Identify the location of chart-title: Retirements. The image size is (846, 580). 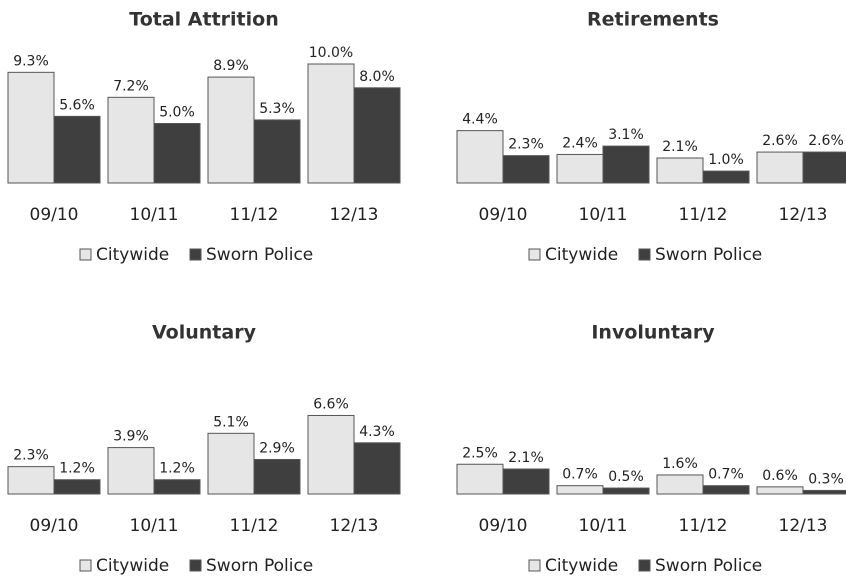
(653, 20).